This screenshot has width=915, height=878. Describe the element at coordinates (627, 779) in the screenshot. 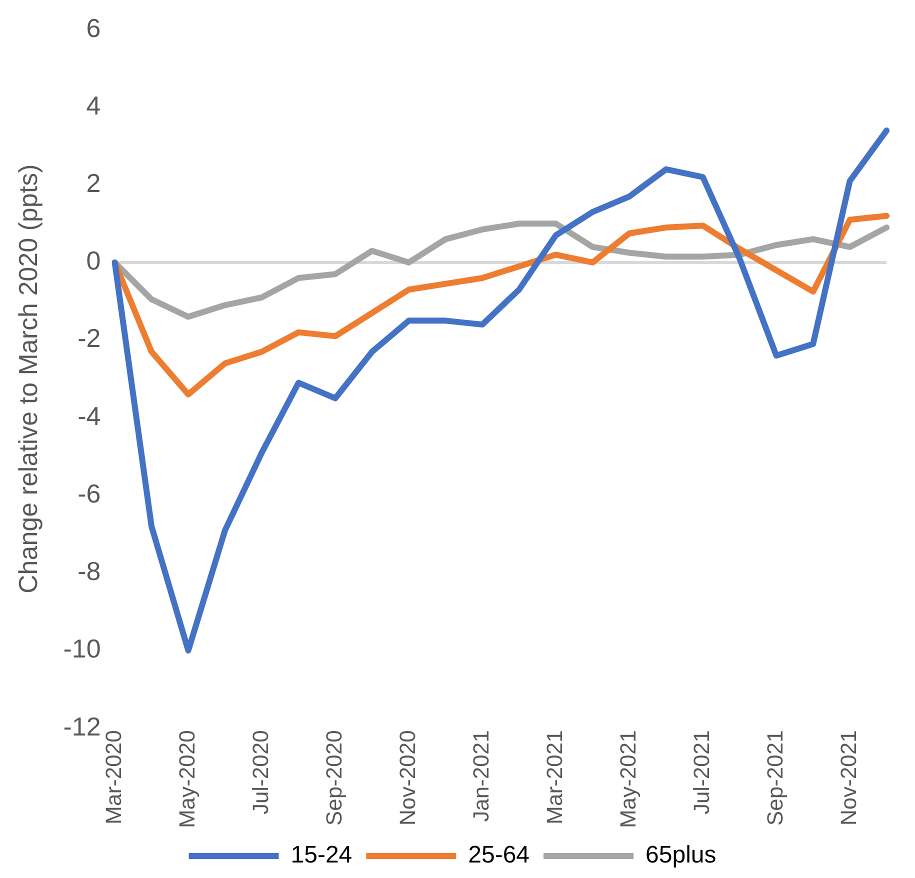

I see `x-tick-label: May-2021` at that location.